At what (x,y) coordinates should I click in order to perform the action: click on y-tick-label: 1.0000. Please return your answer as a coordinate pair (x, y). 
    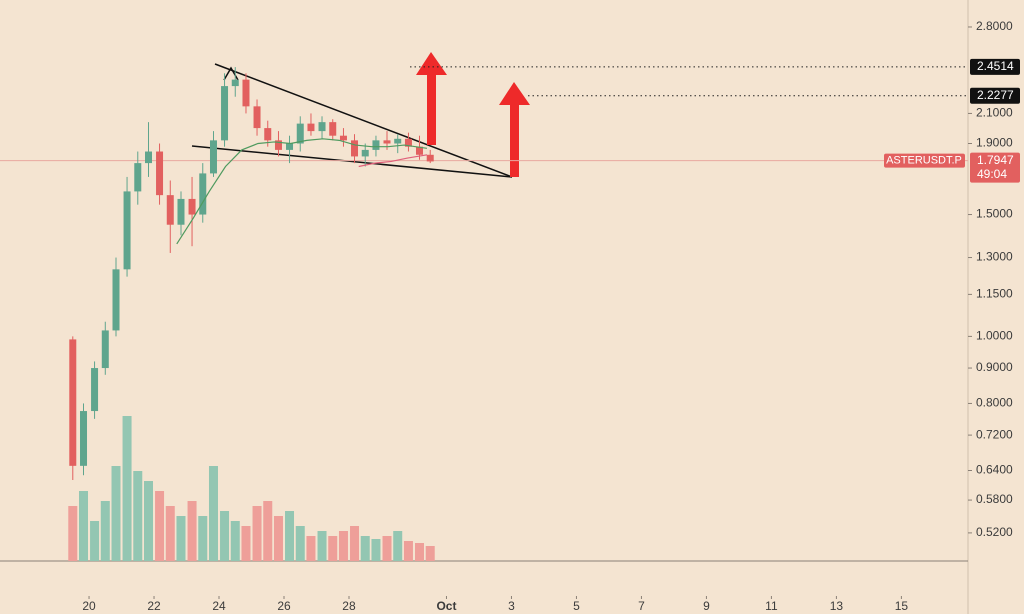
    Looking at the image, I should click on (994, 336).